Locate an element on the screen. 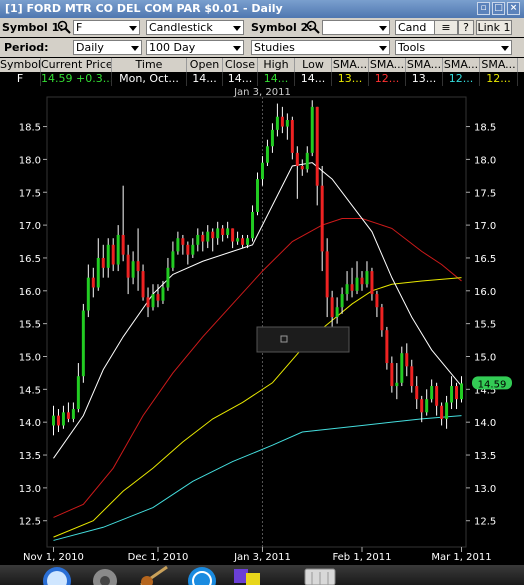 The width and height of the screenshot is (524, 585). col-header: Time is located at coordinates (149, 65).